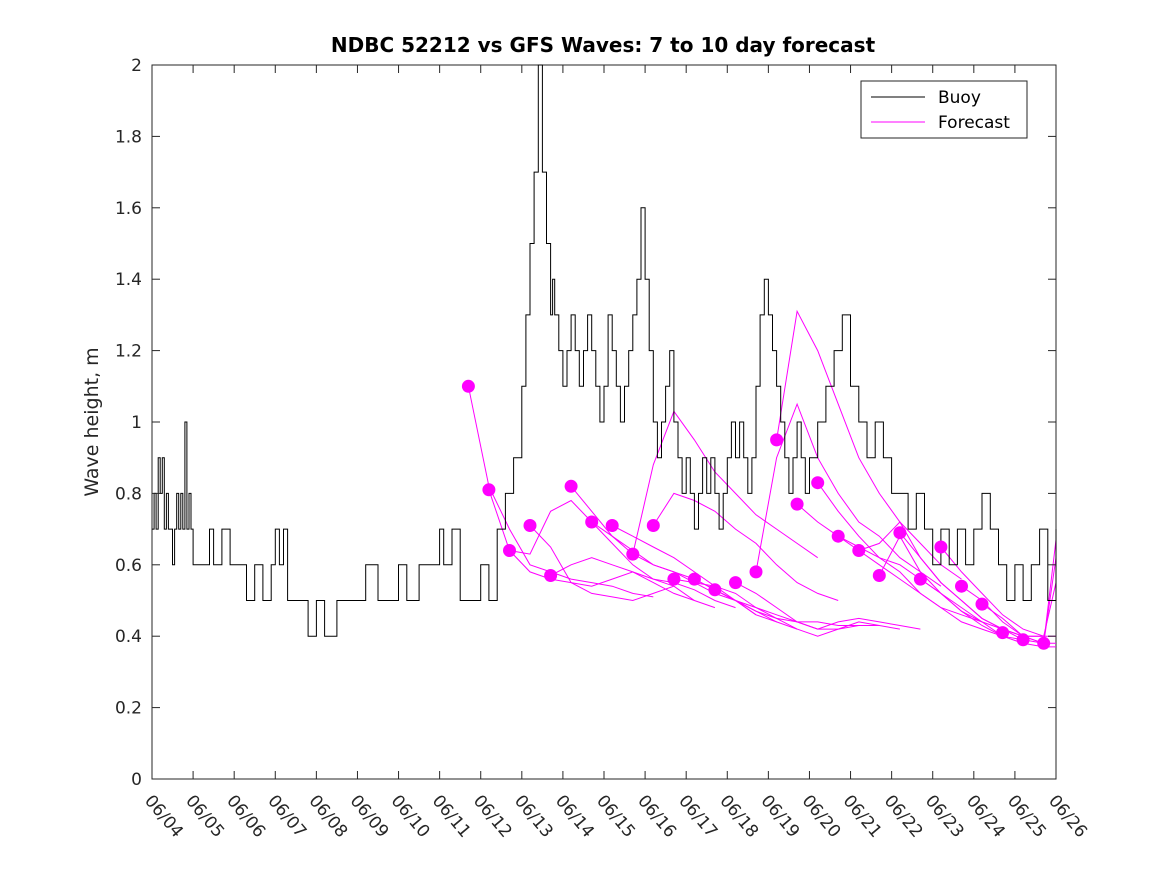  What do you see at coordinates (136, 66) in the screenshot?
I see `y-tick-label: 2` at bounding box center [136, 66].